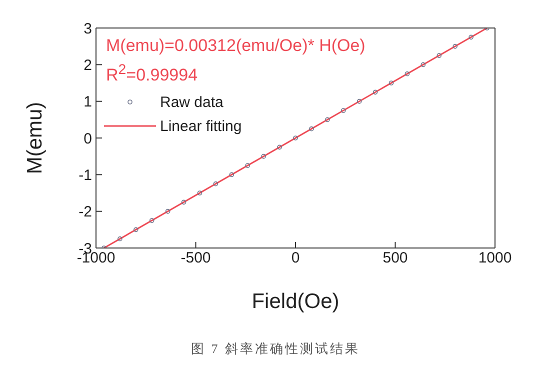  Describe the element at coordinates (195, 258) in the screenshot. I see `x-tick-label: -500` at that location.